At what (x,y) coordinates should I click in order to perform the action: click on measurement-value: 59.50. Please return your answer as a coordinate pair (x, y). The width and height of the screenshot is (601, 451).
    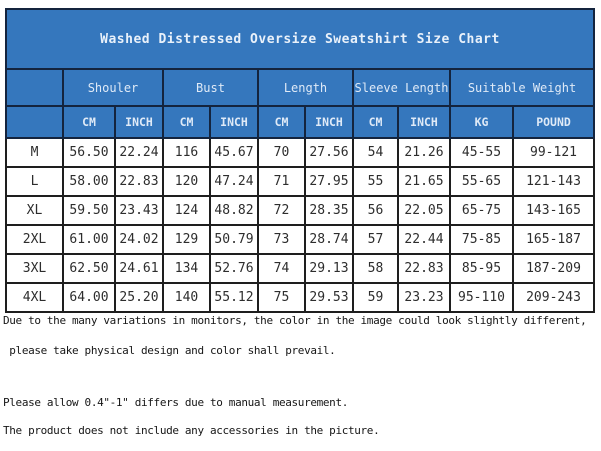
    Looking at the image, I should click on (89, 210).